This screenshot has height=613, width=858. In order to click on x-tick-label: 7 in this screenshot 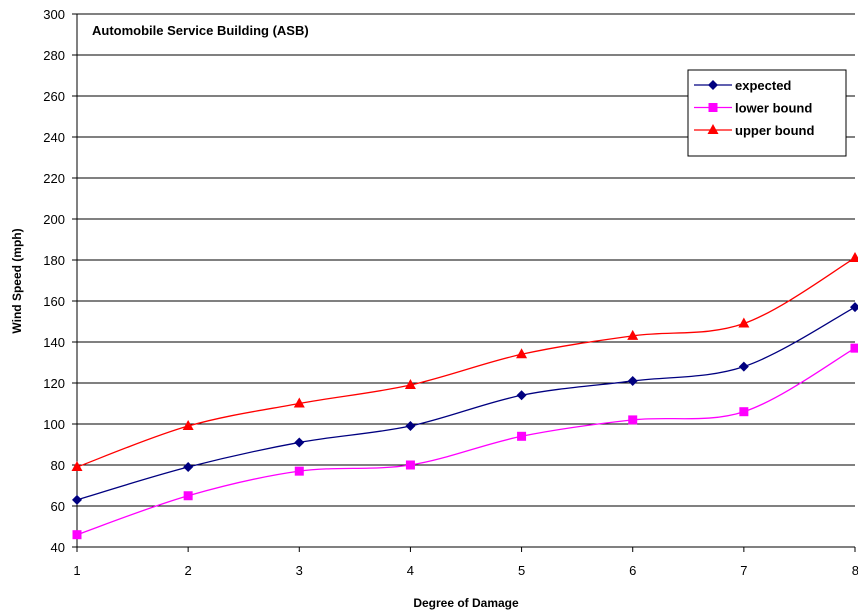, I will do `click(743, 570)`.